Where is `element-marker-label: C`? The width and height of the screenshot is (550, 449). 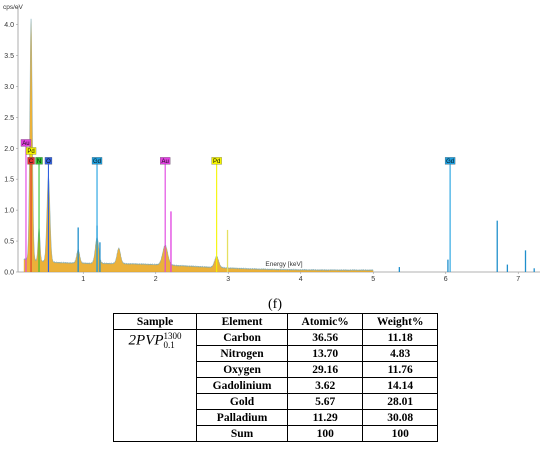
element-marker-label: C is located at coordinates (31, 162).